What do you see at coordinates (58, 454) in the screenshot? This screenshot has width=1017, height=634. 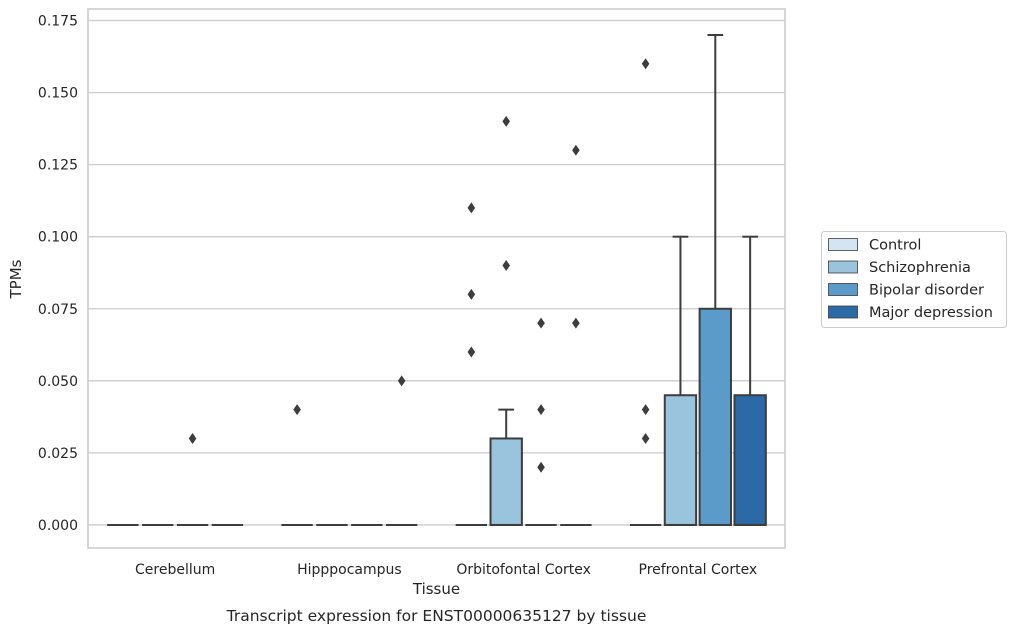 I see `y-tick-label: 0.025` at bounding box center [58, 454].